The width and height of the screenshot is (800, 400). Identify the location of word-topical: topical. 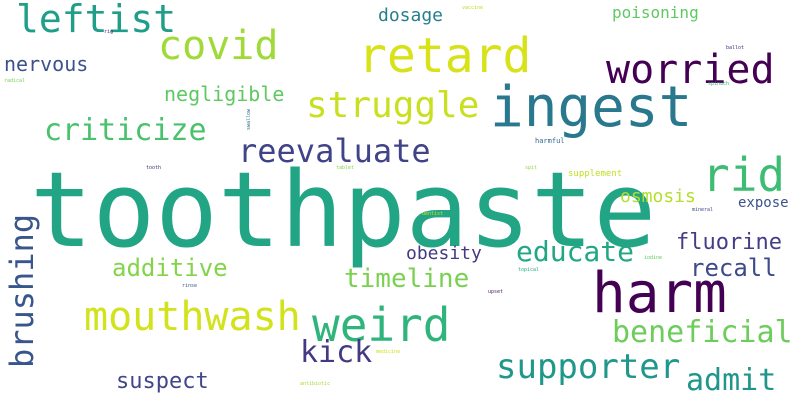
(529, 270).